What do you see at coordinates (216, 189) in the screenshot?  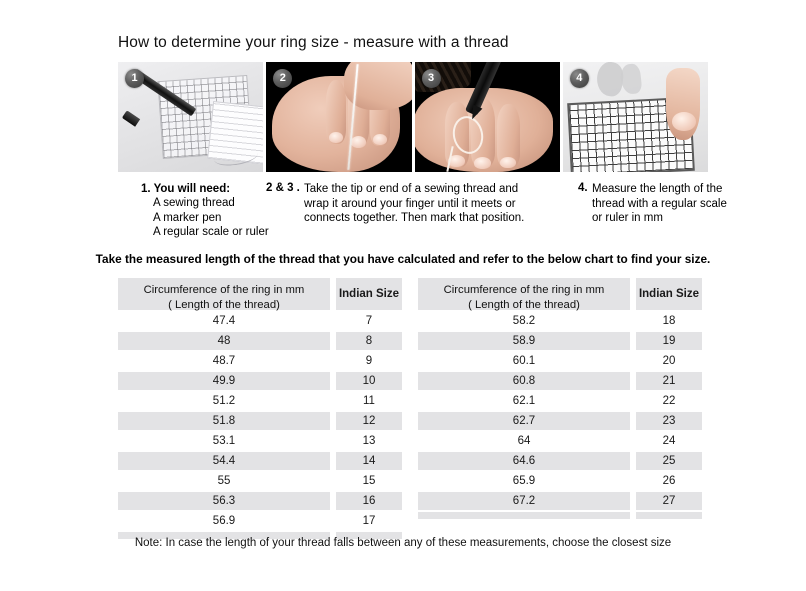 I see `instruction-1-heading: 1. You will need:` at bounding box center [216, 189].